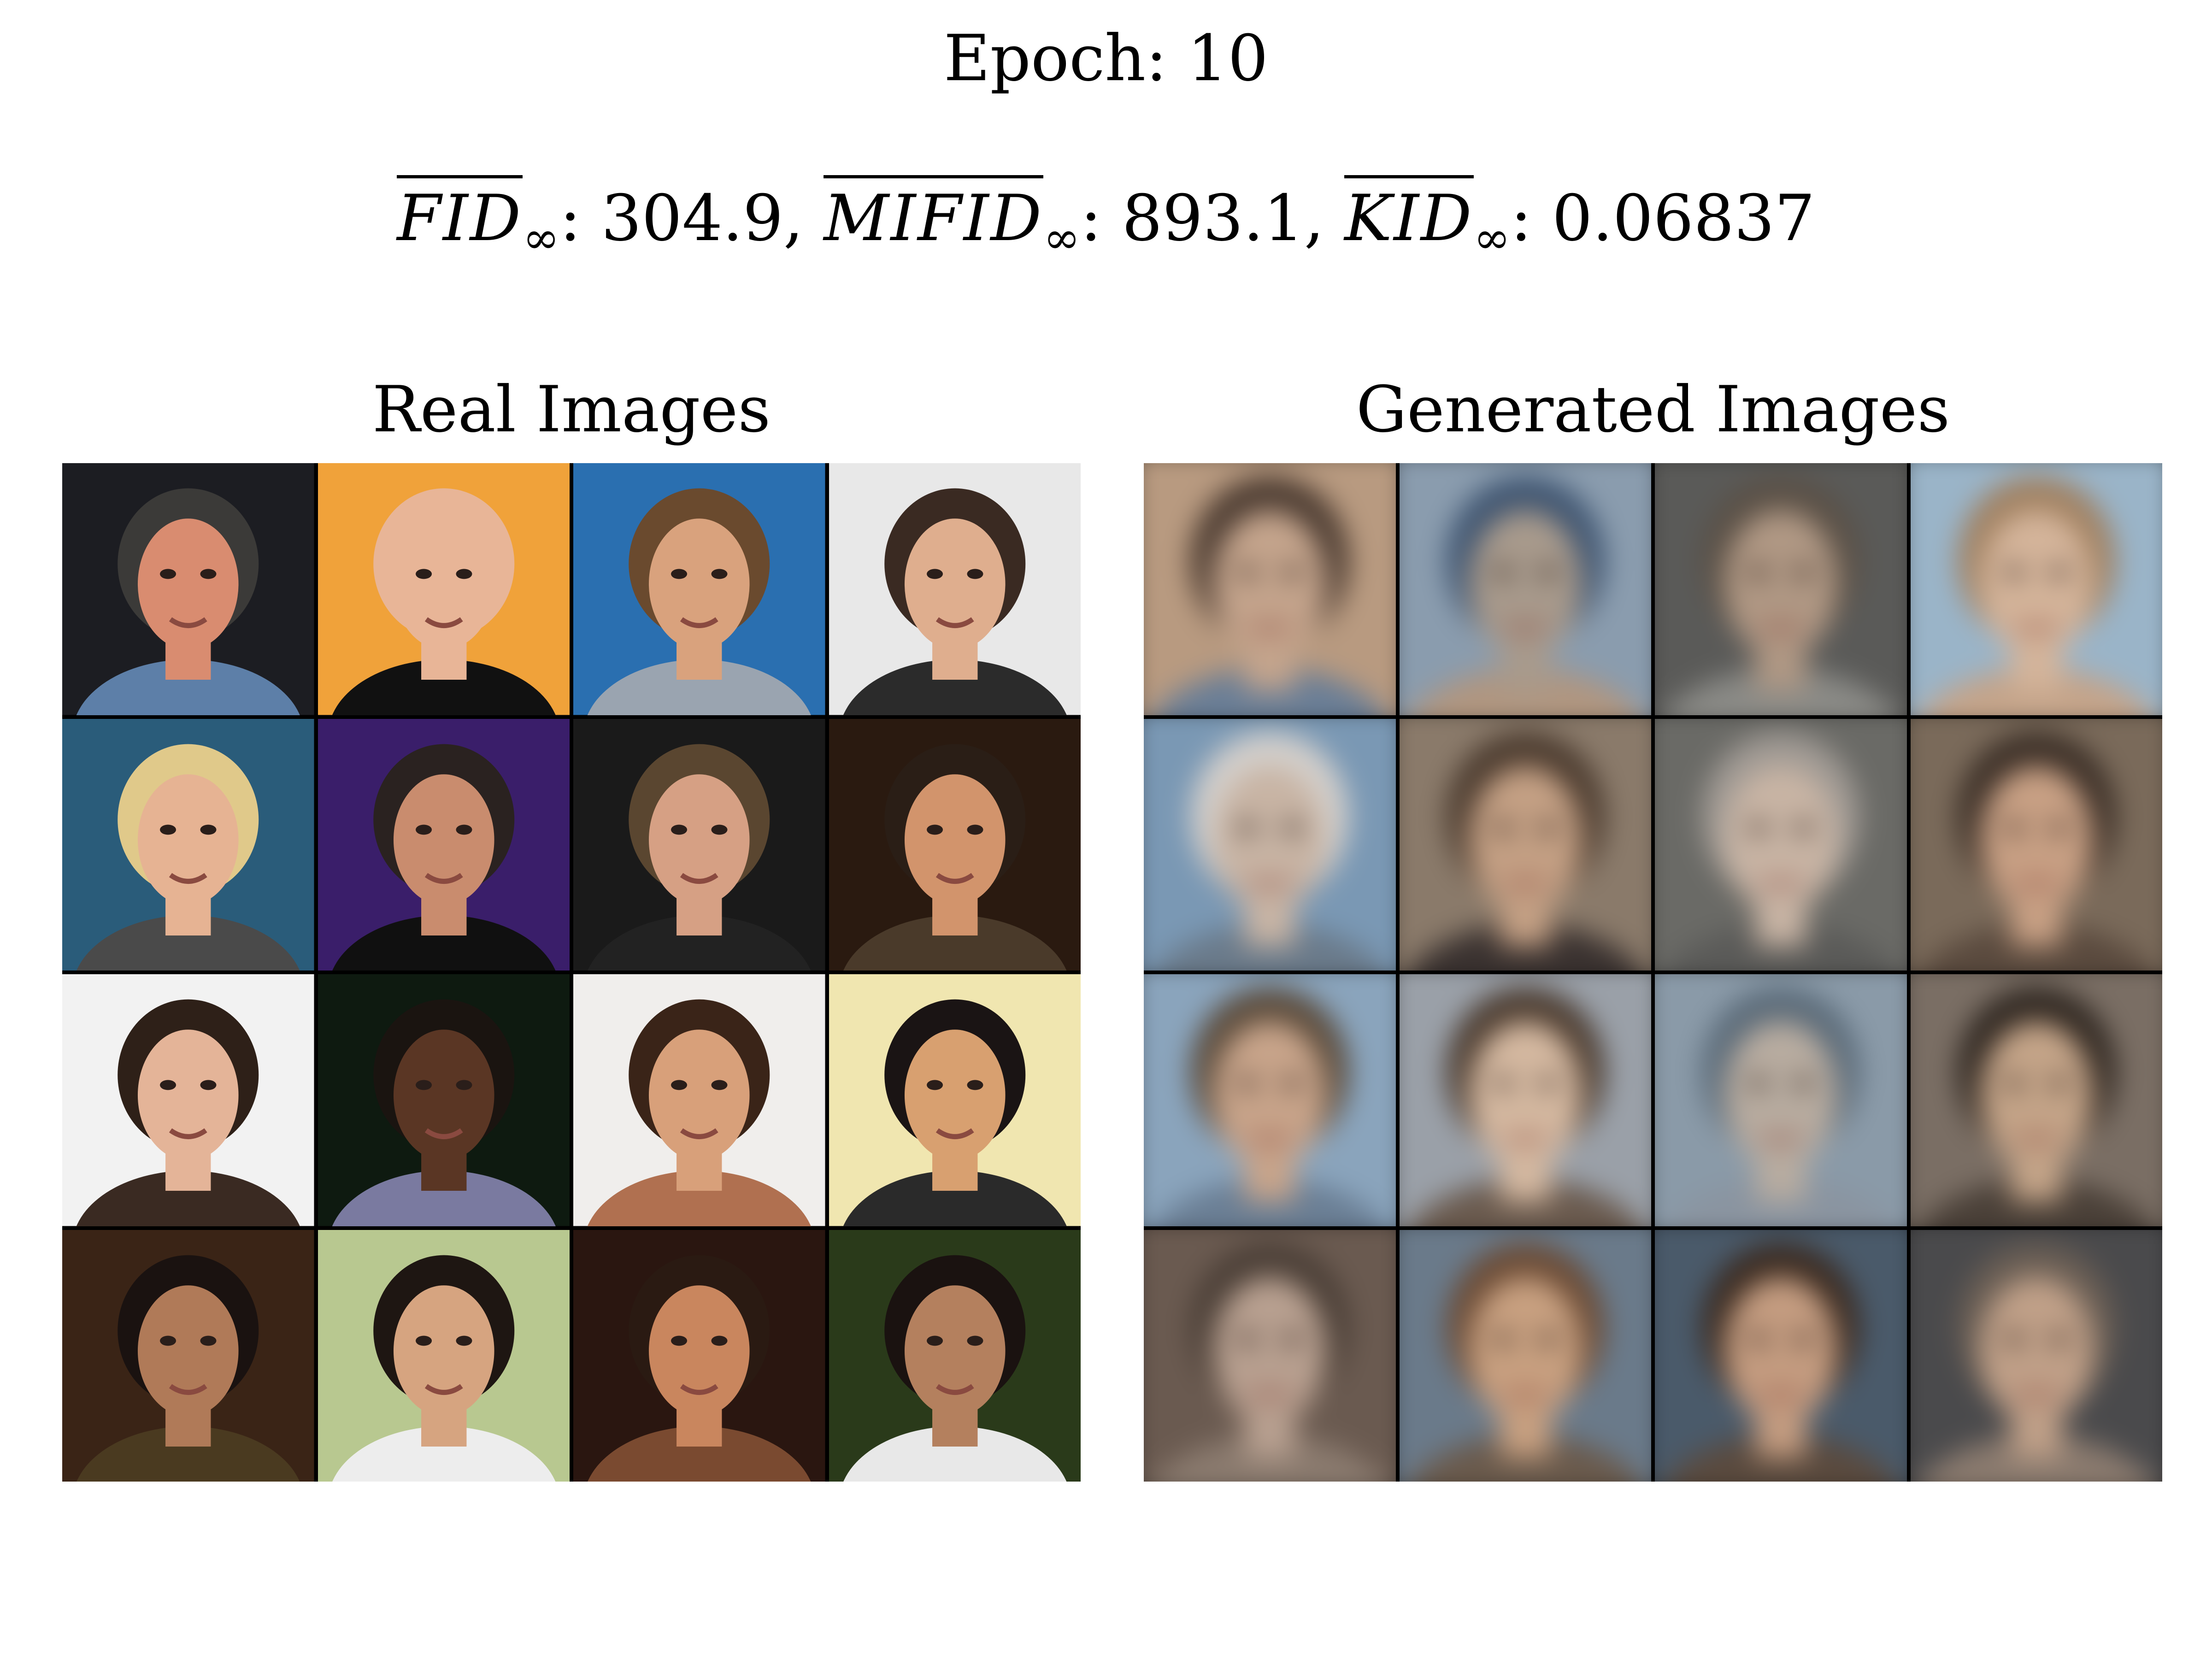 This screenshot has height=1659, width=2212. I want to click on generated-images-title: Generated Images, so click(1653, 409).